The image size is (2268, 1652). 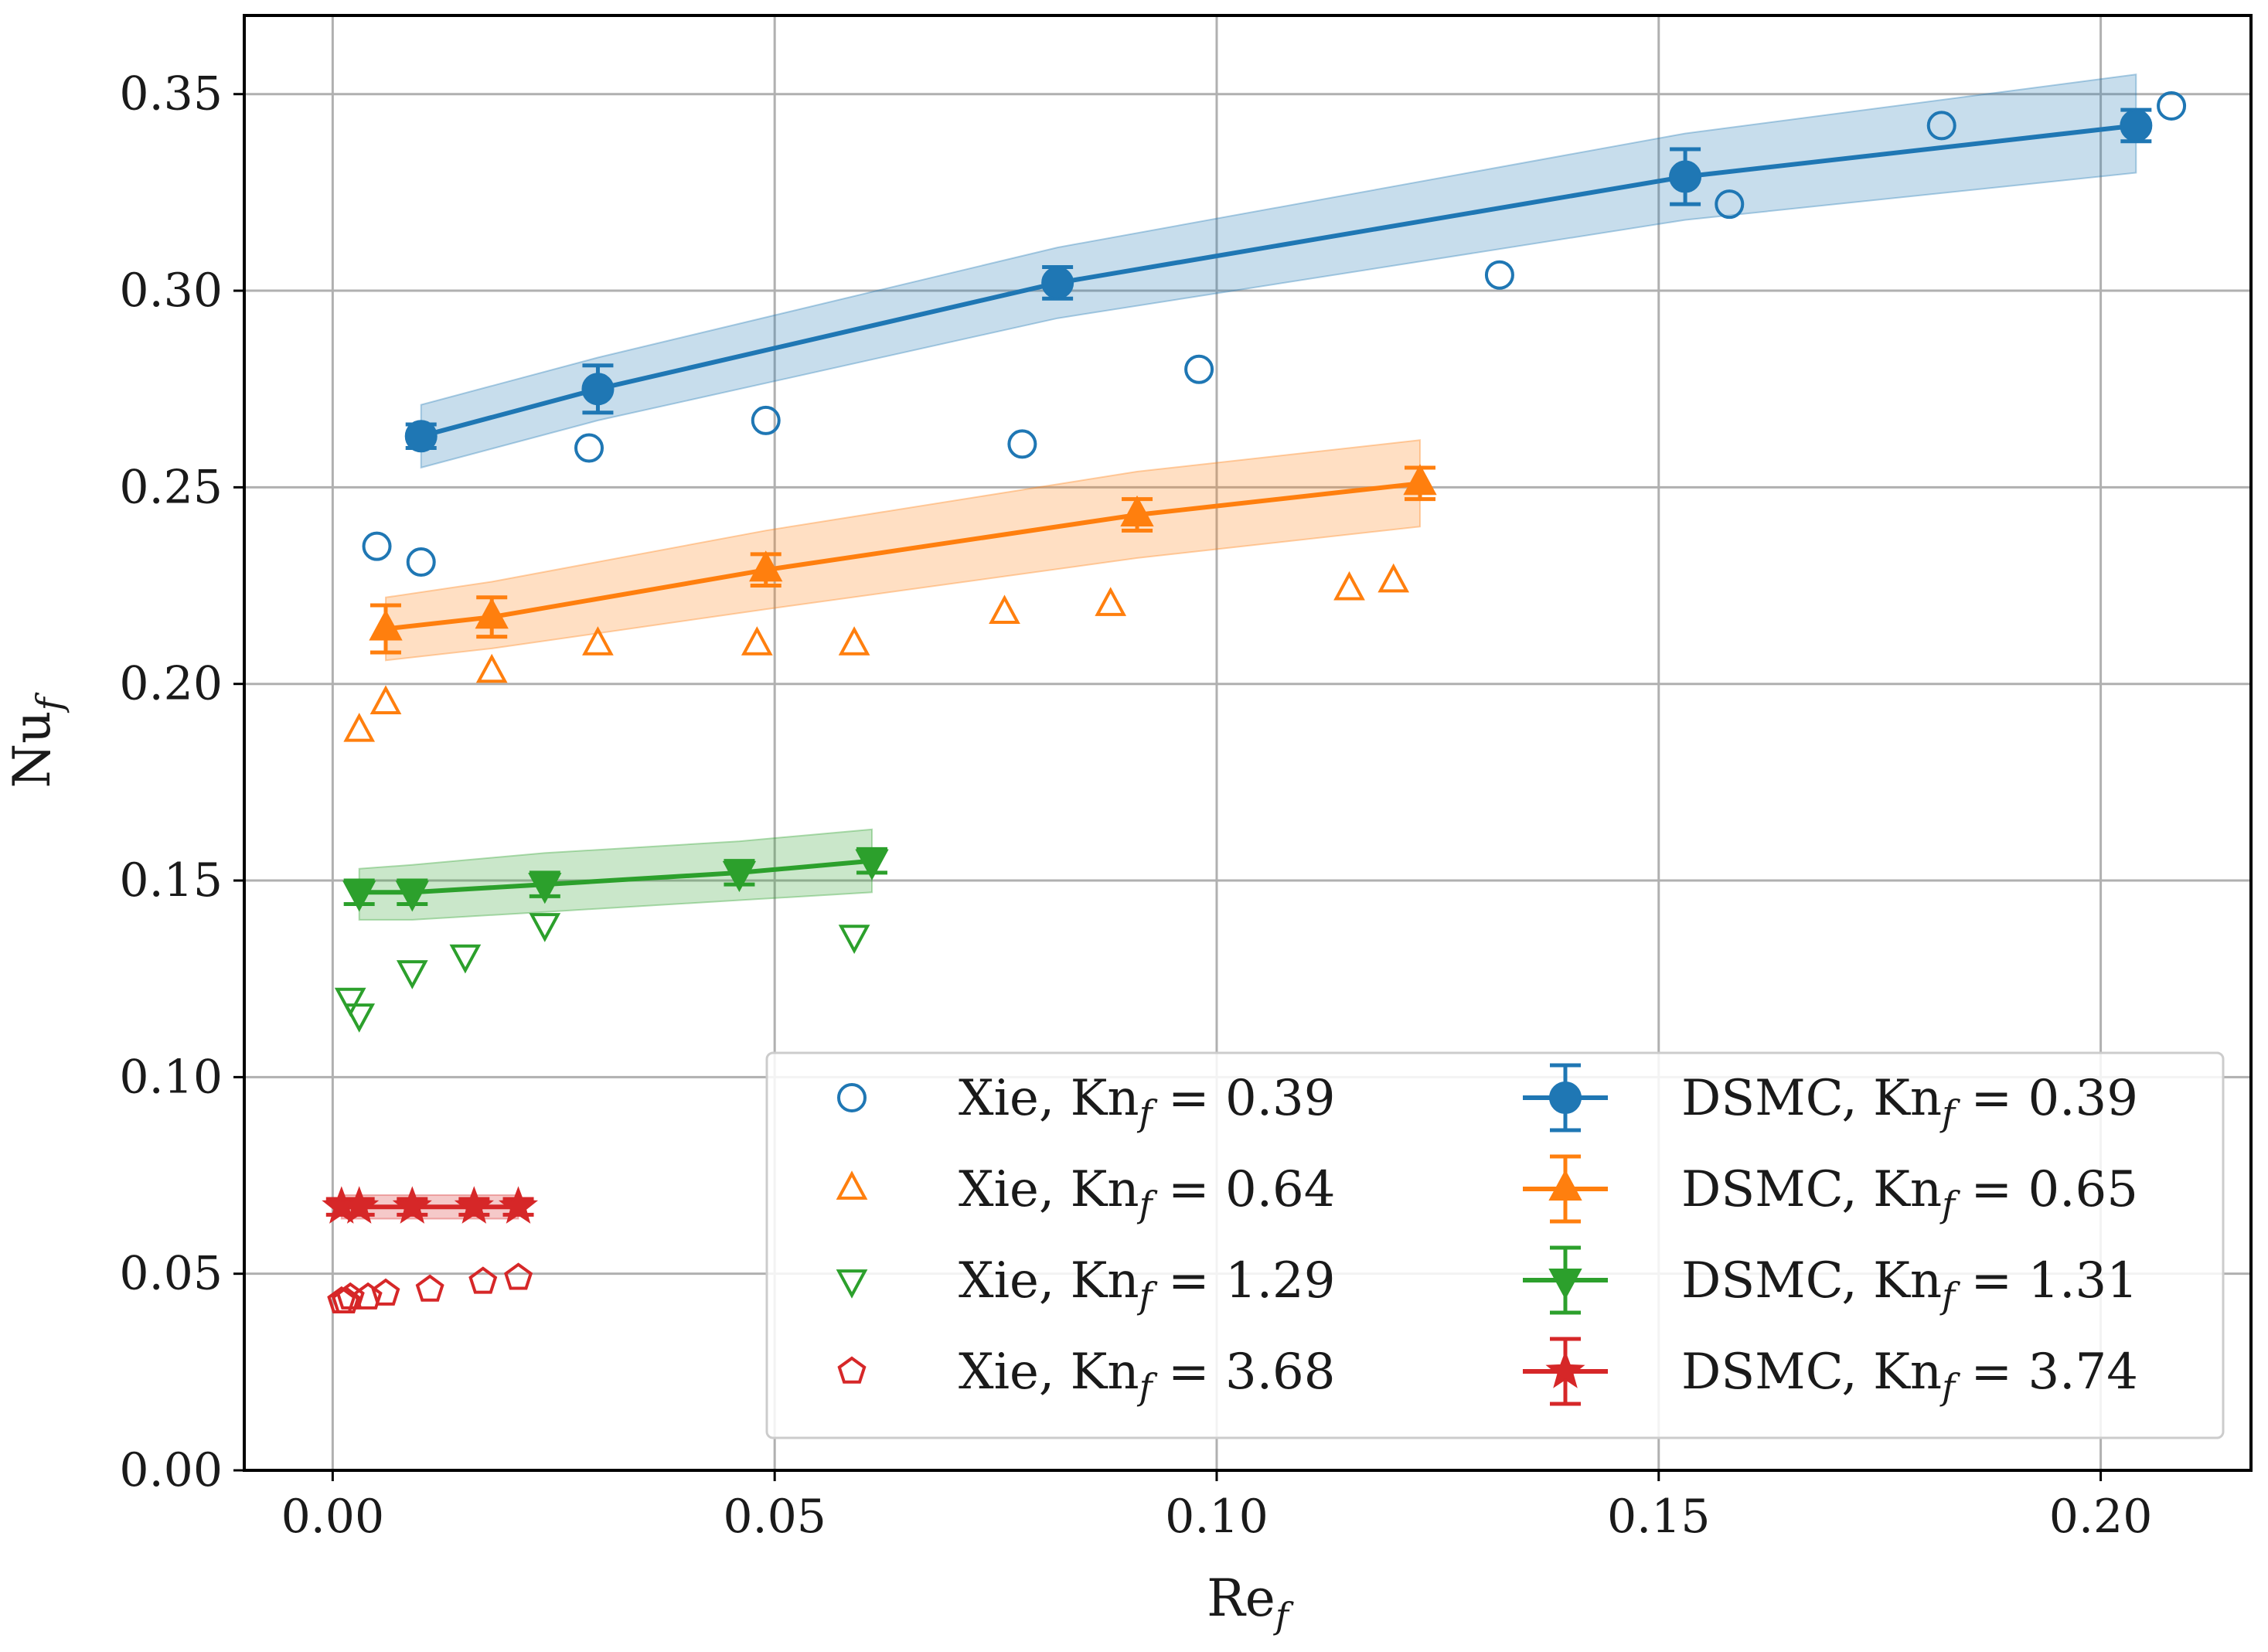 I want to click on legend-label: DSMC, Knf = 3.74, so click(x=1910, y=1376).